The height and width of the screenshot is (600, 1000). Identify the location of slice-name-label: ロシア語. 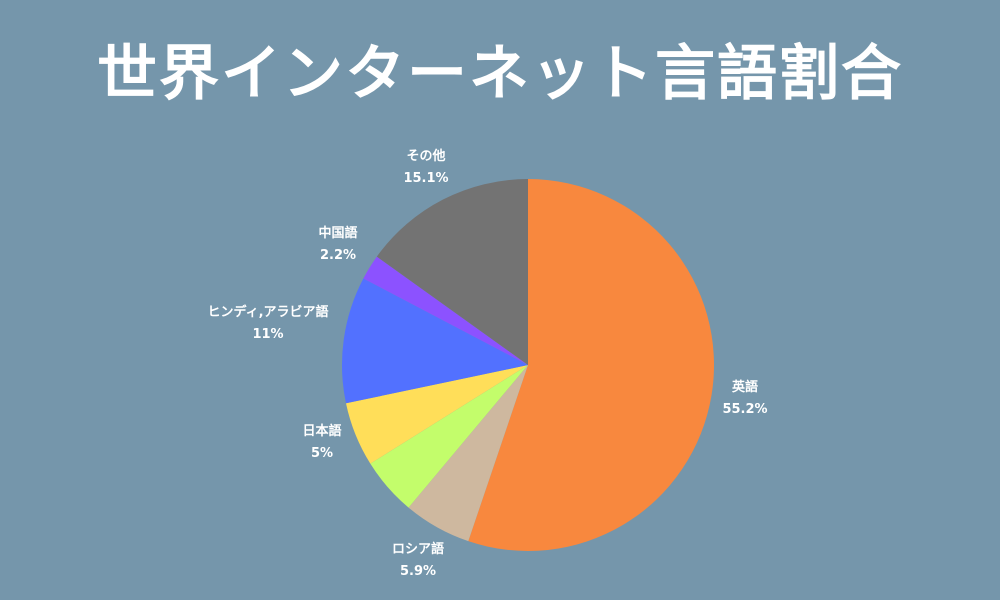
(418, 549).